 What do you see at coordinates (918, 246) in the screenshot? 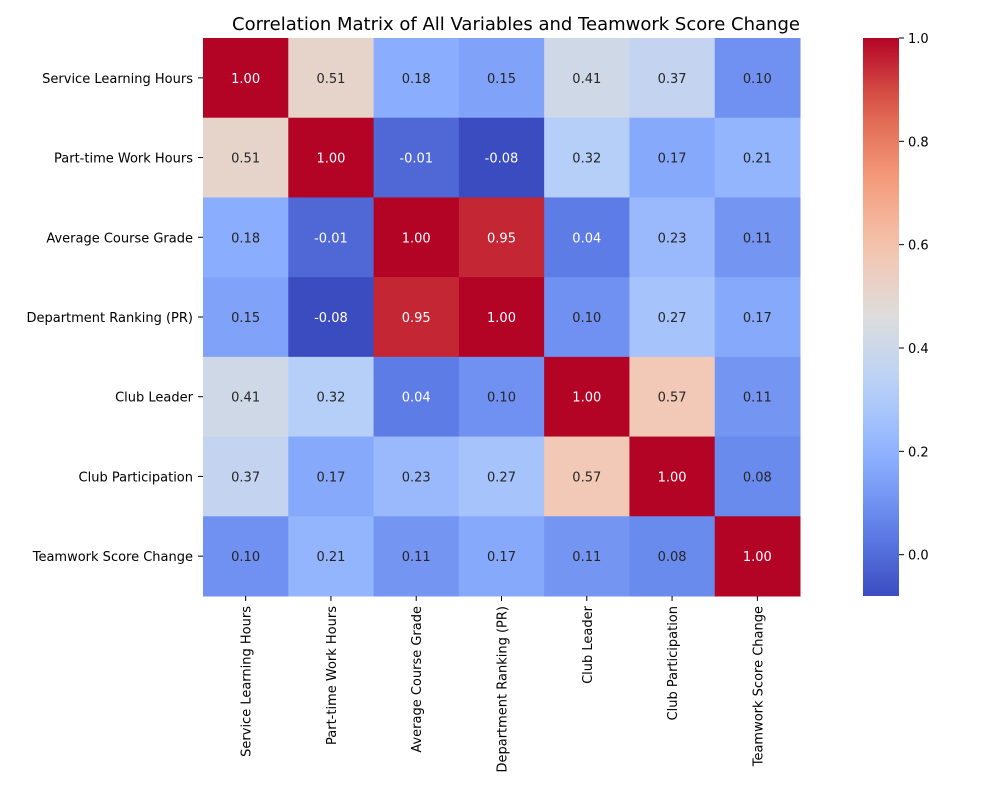
I see `colorbar-tick-label: 0.6` at bounding box center [918, 246].